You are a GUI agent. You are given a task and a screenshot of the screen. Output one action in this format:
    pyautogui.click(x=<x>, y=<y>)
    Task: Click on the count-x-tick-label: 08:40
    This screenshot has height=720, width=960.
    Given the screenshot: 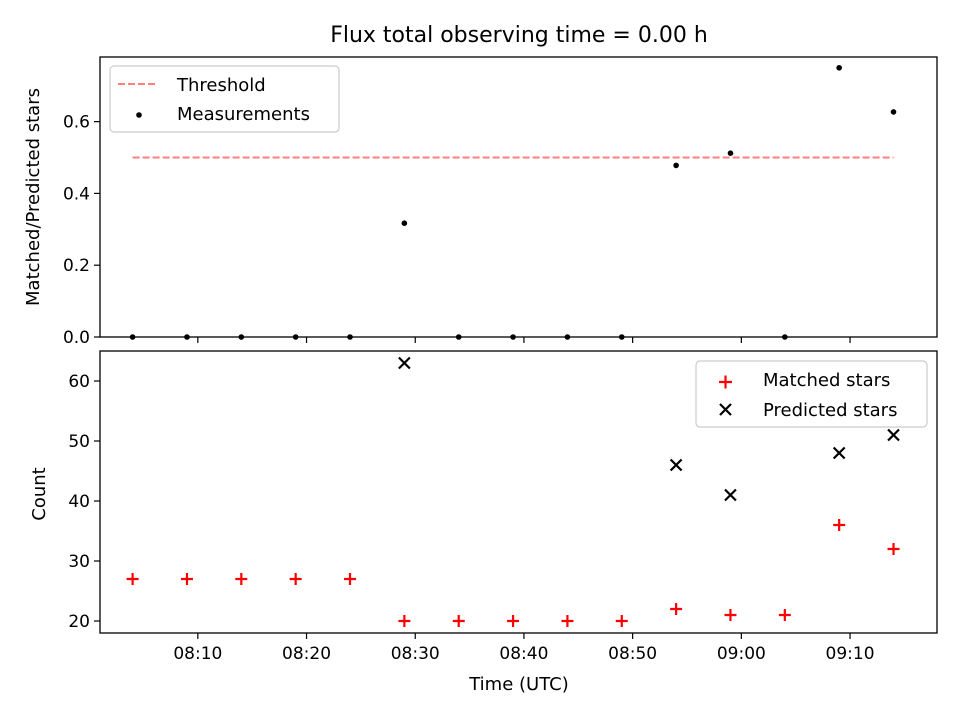 What is the action you would take?
    pyautogui.click(x=523, y=654)
    